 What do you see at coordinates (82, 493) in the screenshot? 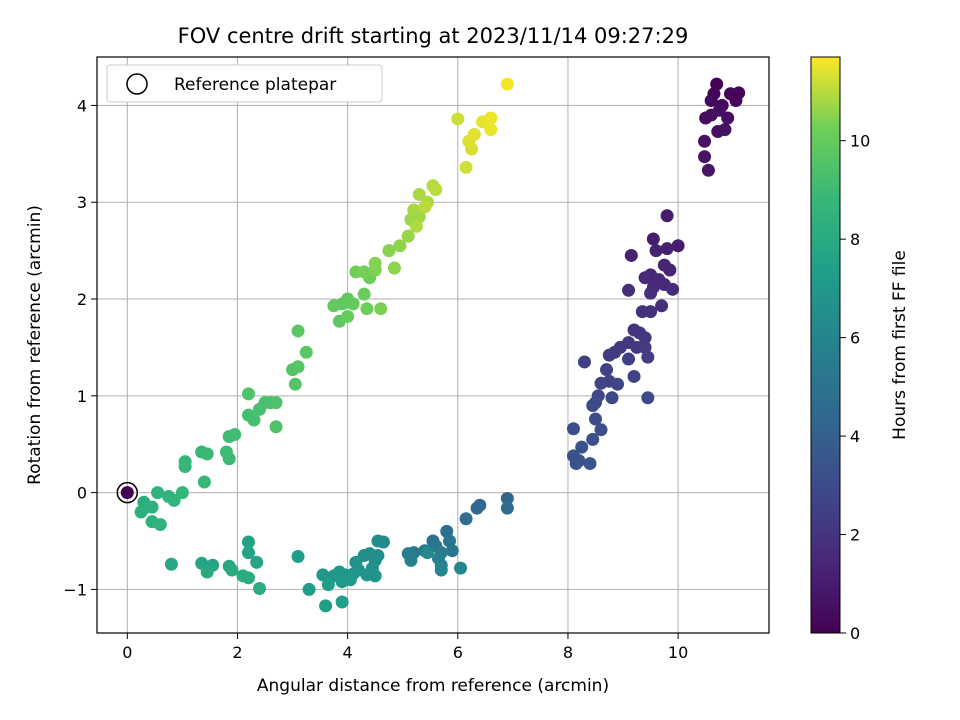
I see `y-tick-label: 0` at bounding box center [82, 493].